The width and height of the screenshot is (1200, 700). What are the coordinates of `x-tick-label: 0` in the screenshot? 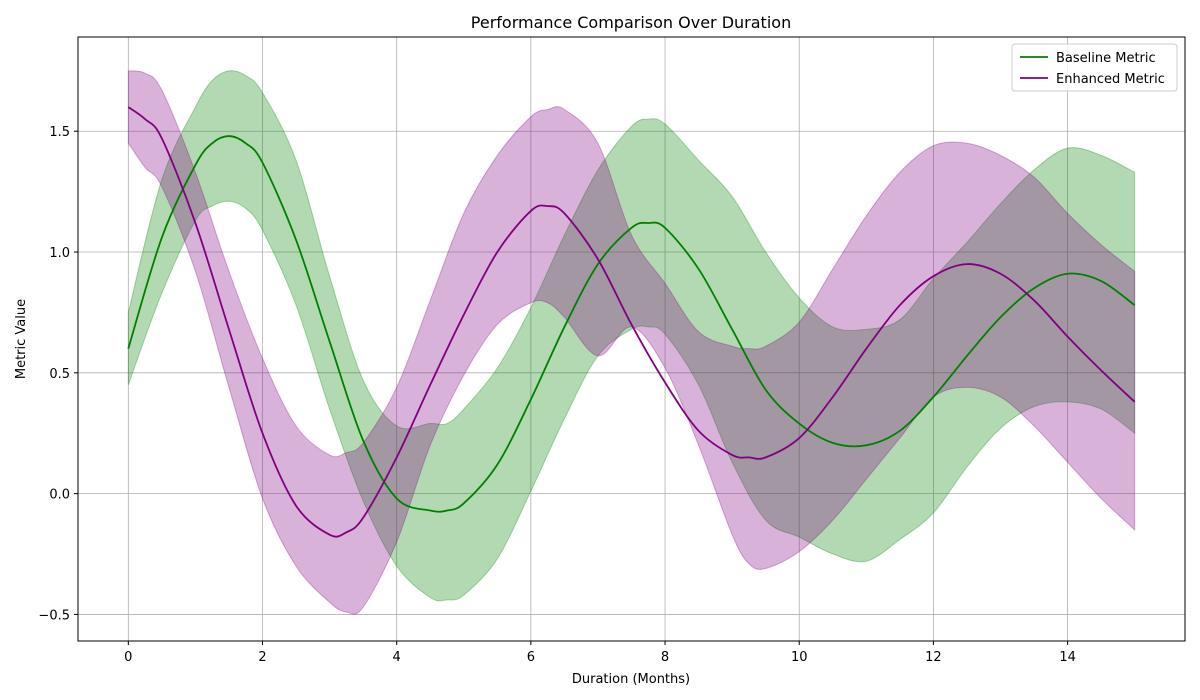 It's located at (128, 657).